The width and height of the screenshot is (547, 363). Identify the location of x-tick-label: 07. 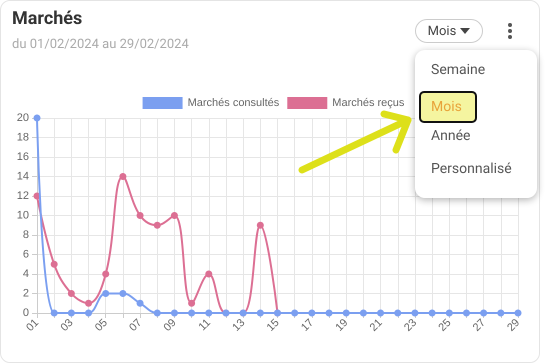
(135, 325).